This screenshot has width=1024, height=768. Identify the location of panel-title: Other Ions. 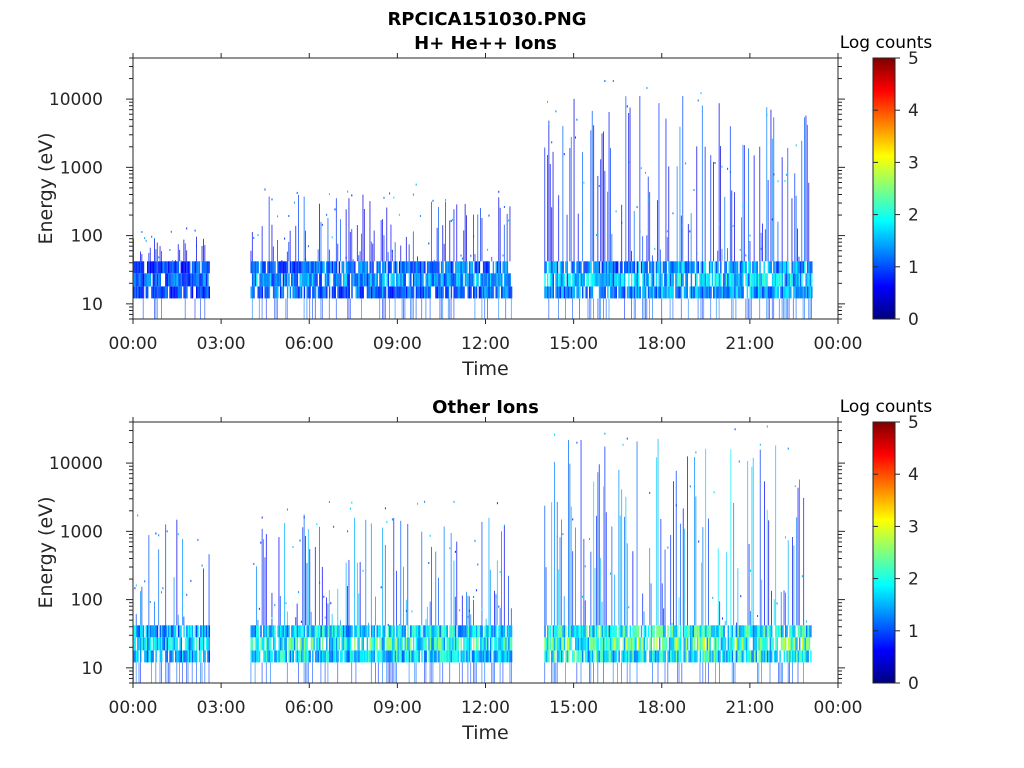
(485, 407).